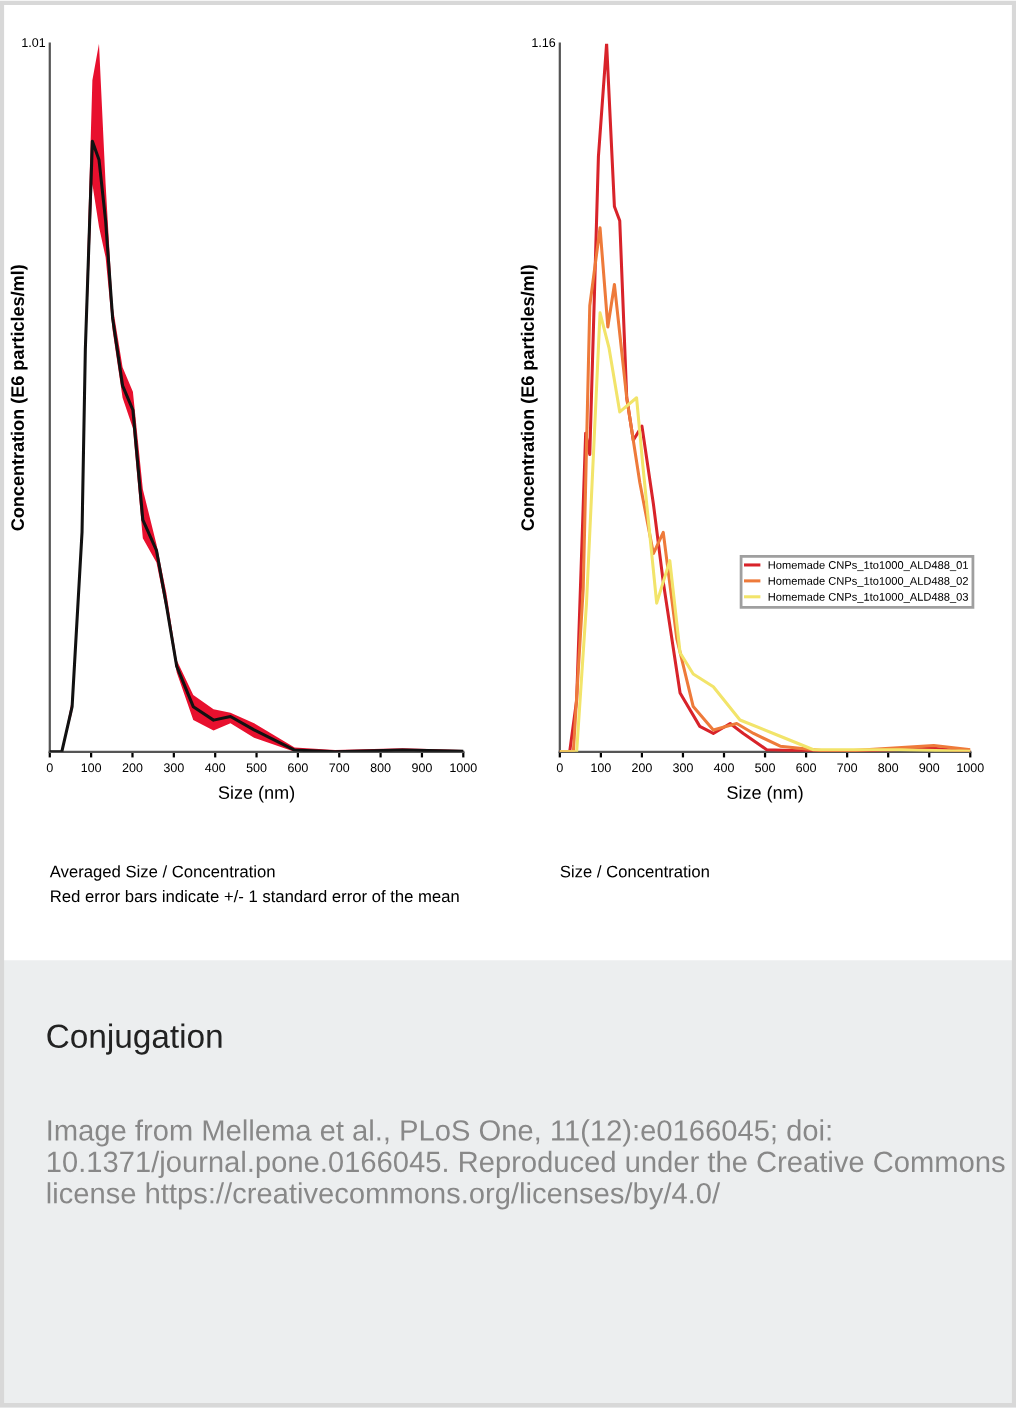 The image size is (1016, 1408). I want to click on text: Averaged Size / Concentration, so click(162, 873).